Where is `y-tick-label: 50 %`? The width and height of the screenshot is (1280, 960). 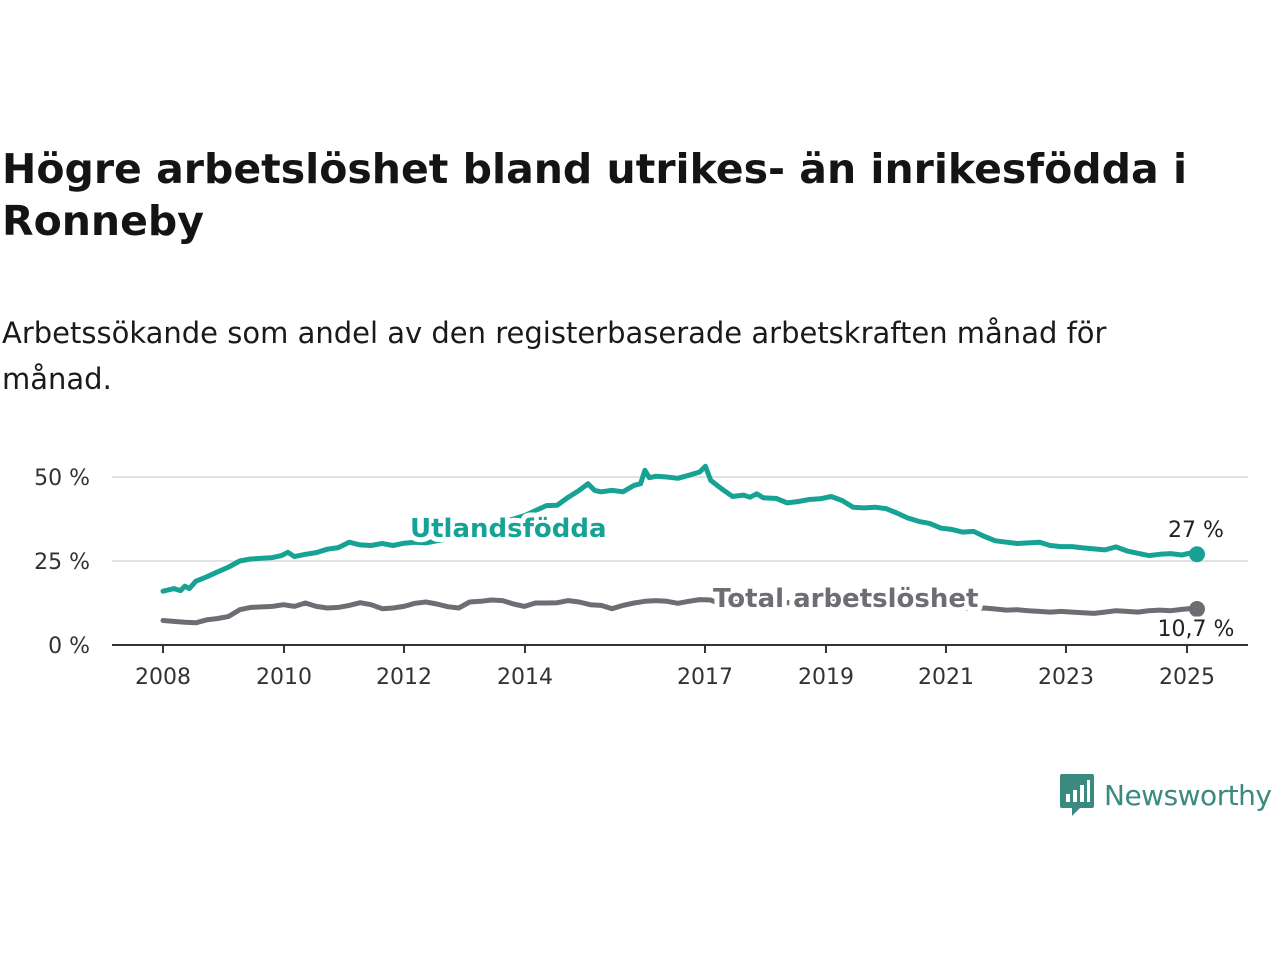 y-tick-label: 50 % is located at coordinates (62, 478).